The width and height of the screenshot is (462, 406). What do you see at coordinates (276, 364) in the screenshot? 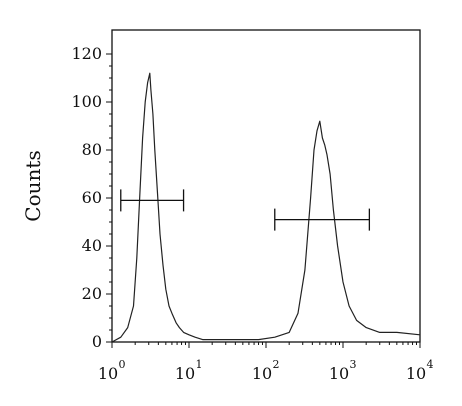
I see `x-tick-exponent: 2` at bounding box center [276, 364].